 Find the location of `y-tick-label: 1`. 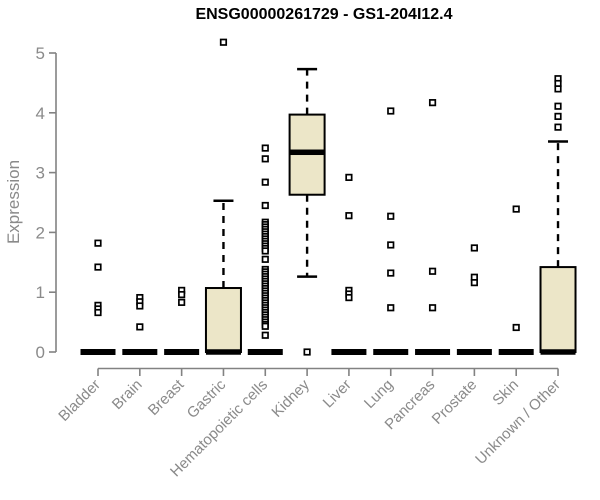

y-tick-label: 1 is located at coordinates (40, 292).